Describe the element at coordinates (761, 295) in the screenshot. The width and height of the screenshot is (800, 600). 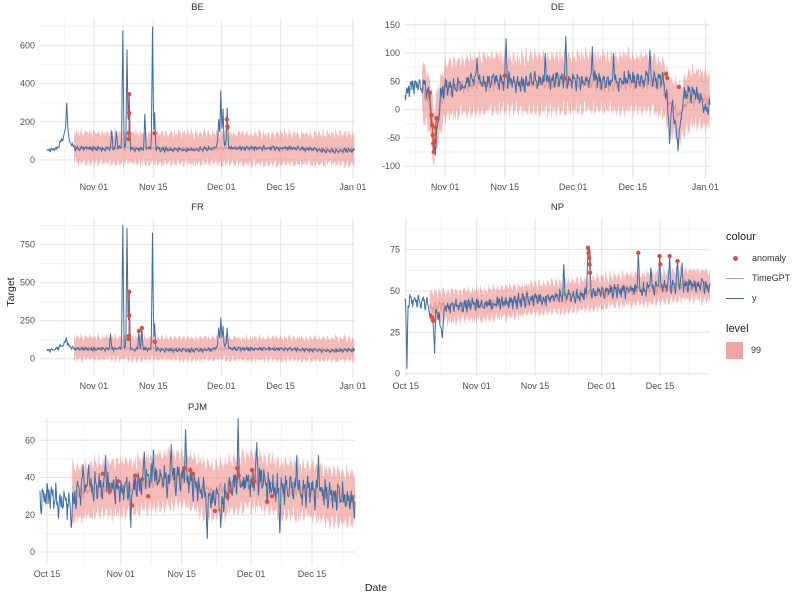
I see `legend: colour anomaly TimeGPT y level 99` at that location.